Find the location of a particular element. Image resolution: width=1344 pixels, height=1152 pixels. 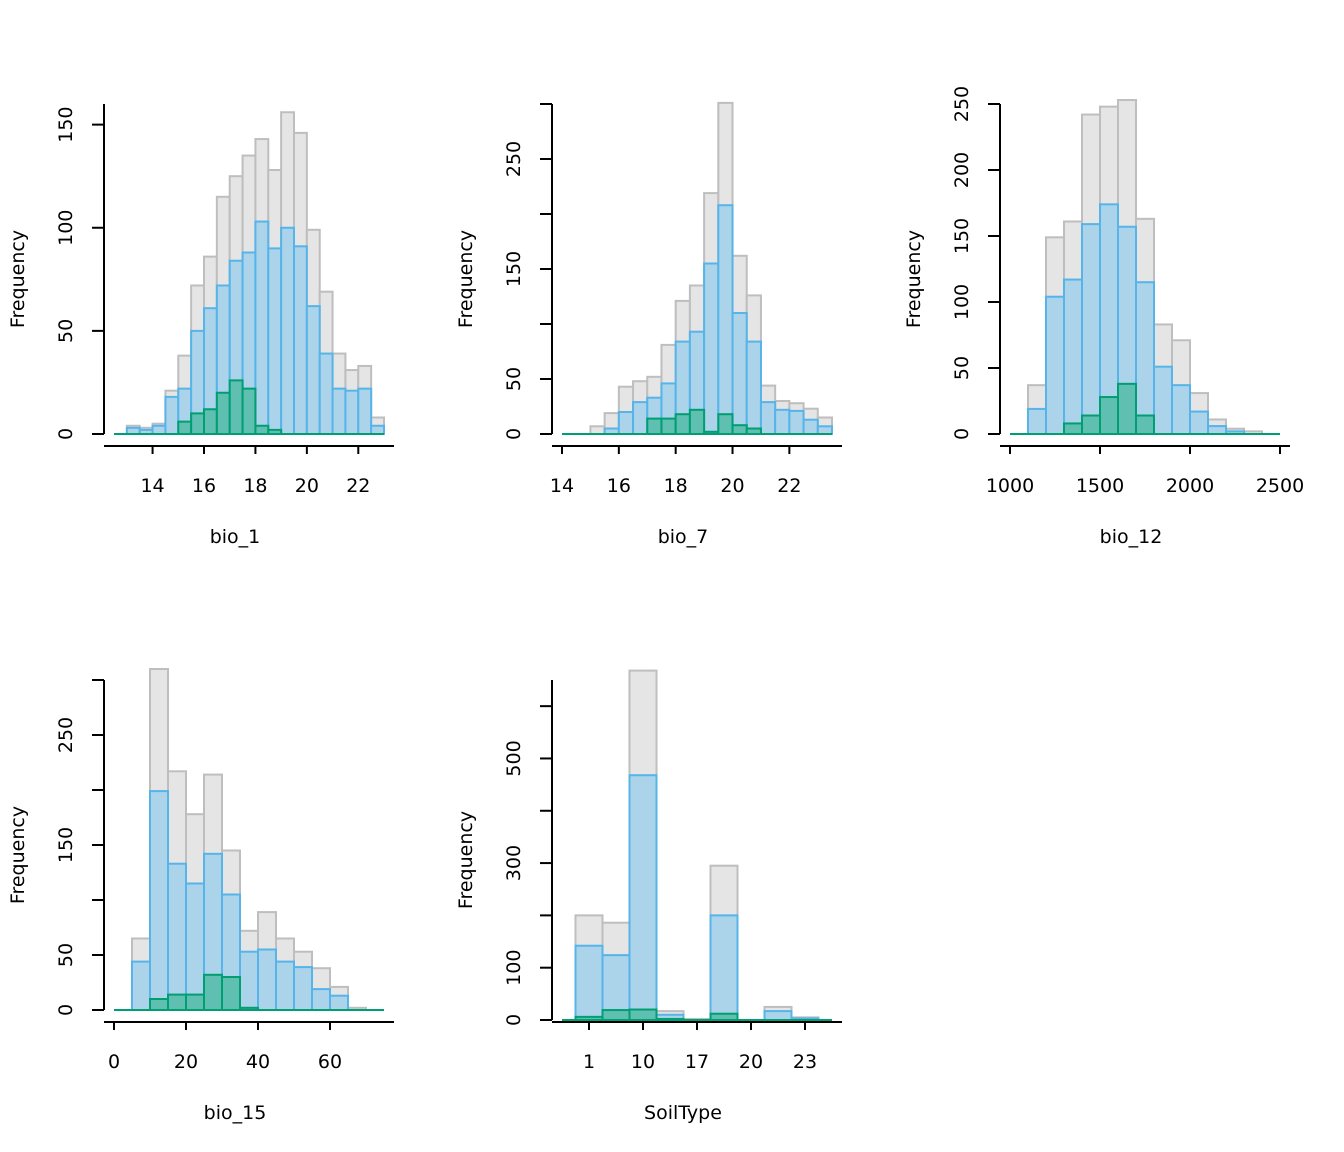

panel-soiltype: 1 10 17 20 23 0 100 300 500 SoilType Frequency is located at coordinates (648, 896).